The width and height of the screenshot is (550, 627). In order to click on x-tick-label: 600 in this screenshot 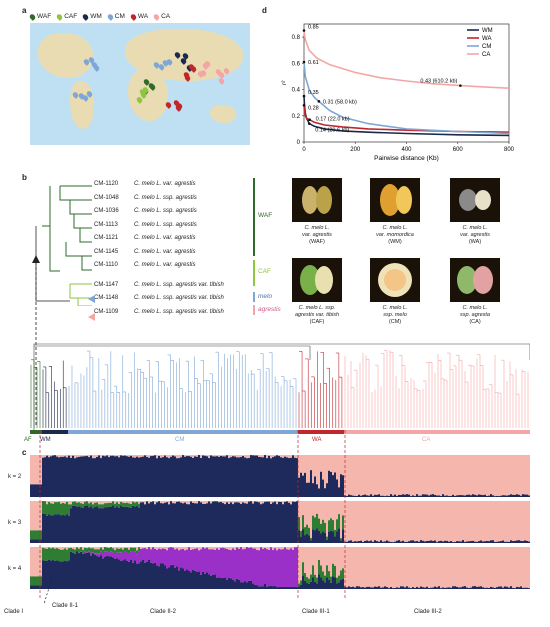, I will do `click(458, 150)`.